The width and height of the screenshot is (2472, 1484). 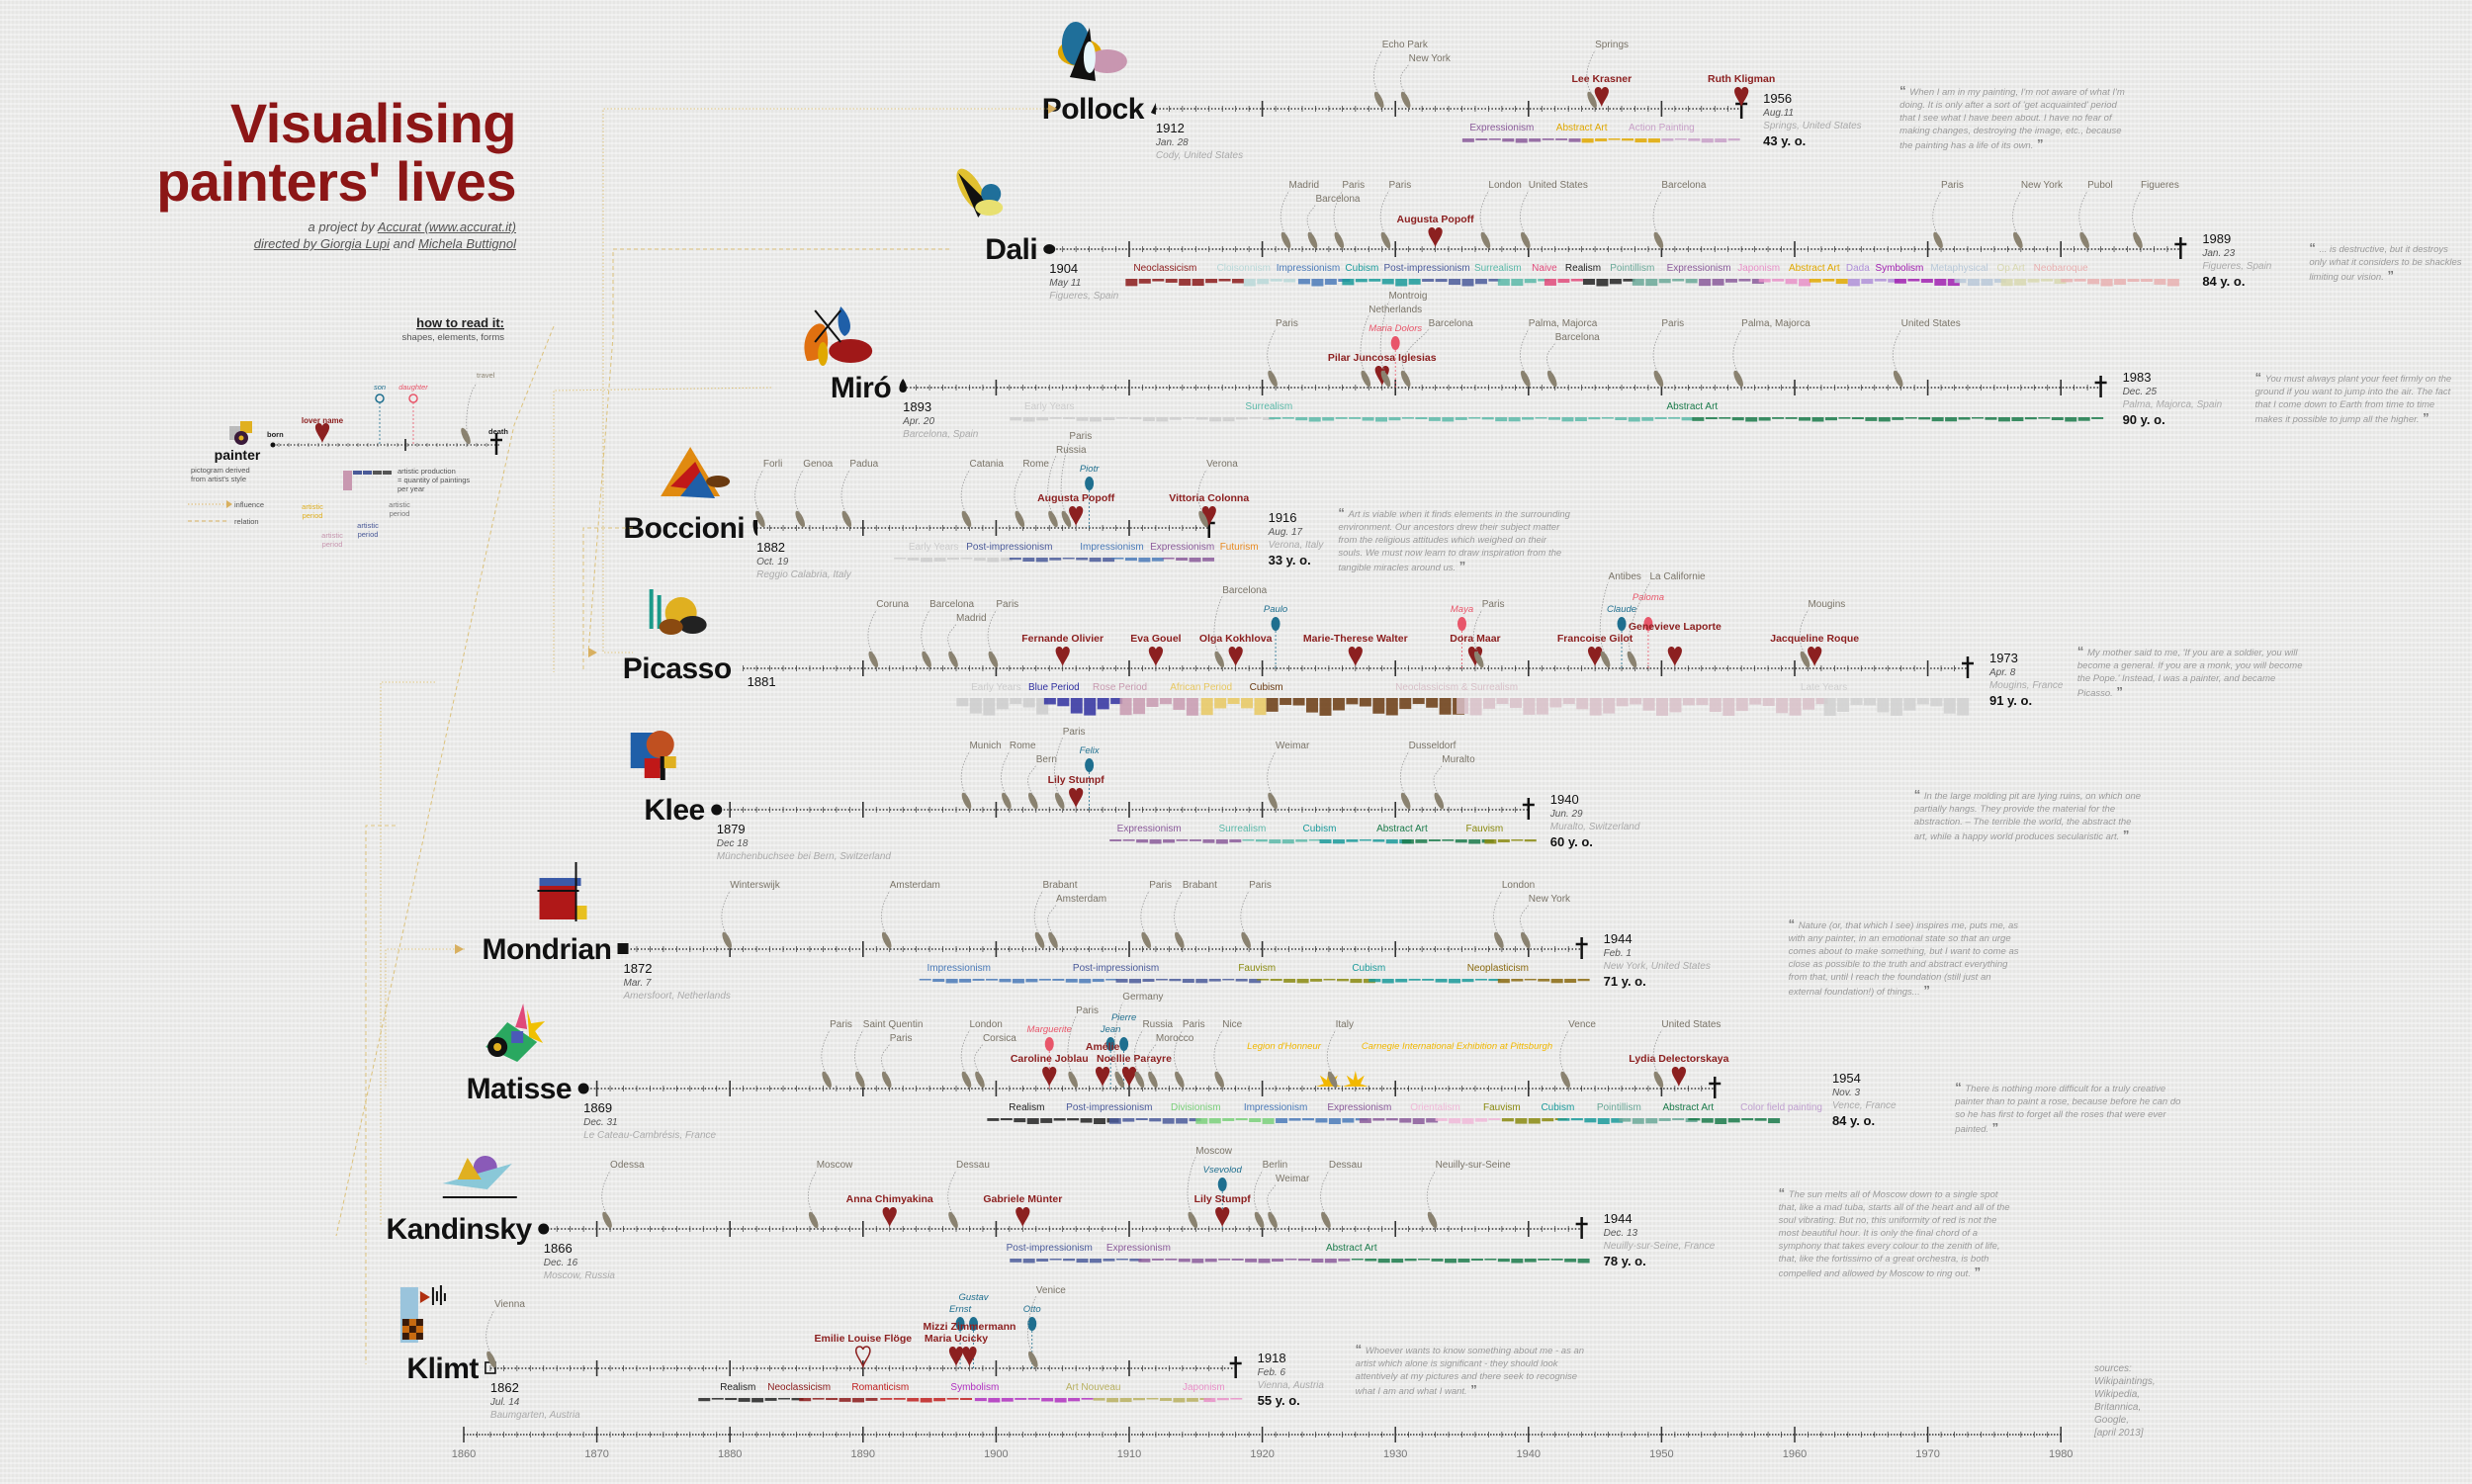 I want to click on birth-year: 1872, so click(x=638, y=968).